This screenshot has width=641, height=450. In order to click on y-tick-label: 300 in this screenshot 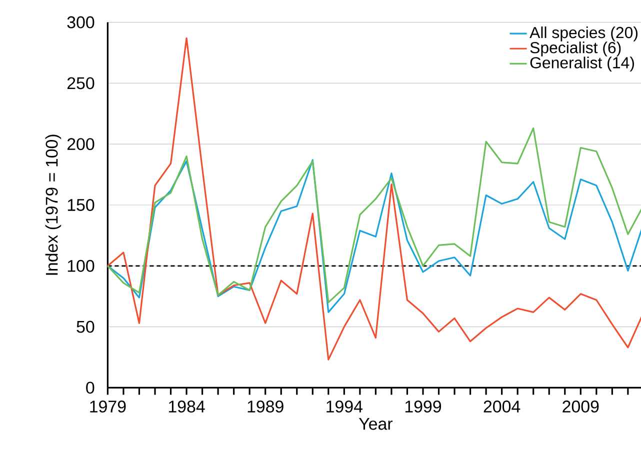, I will do `click(80, 22)`.